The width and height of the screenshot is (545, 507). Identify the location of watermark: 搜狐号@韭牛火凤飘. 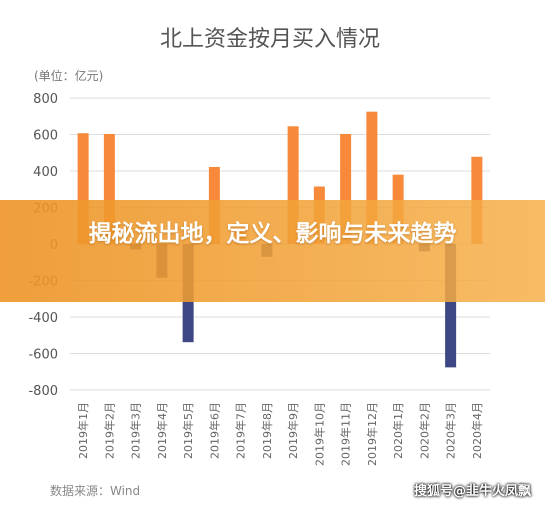
(472, 491).